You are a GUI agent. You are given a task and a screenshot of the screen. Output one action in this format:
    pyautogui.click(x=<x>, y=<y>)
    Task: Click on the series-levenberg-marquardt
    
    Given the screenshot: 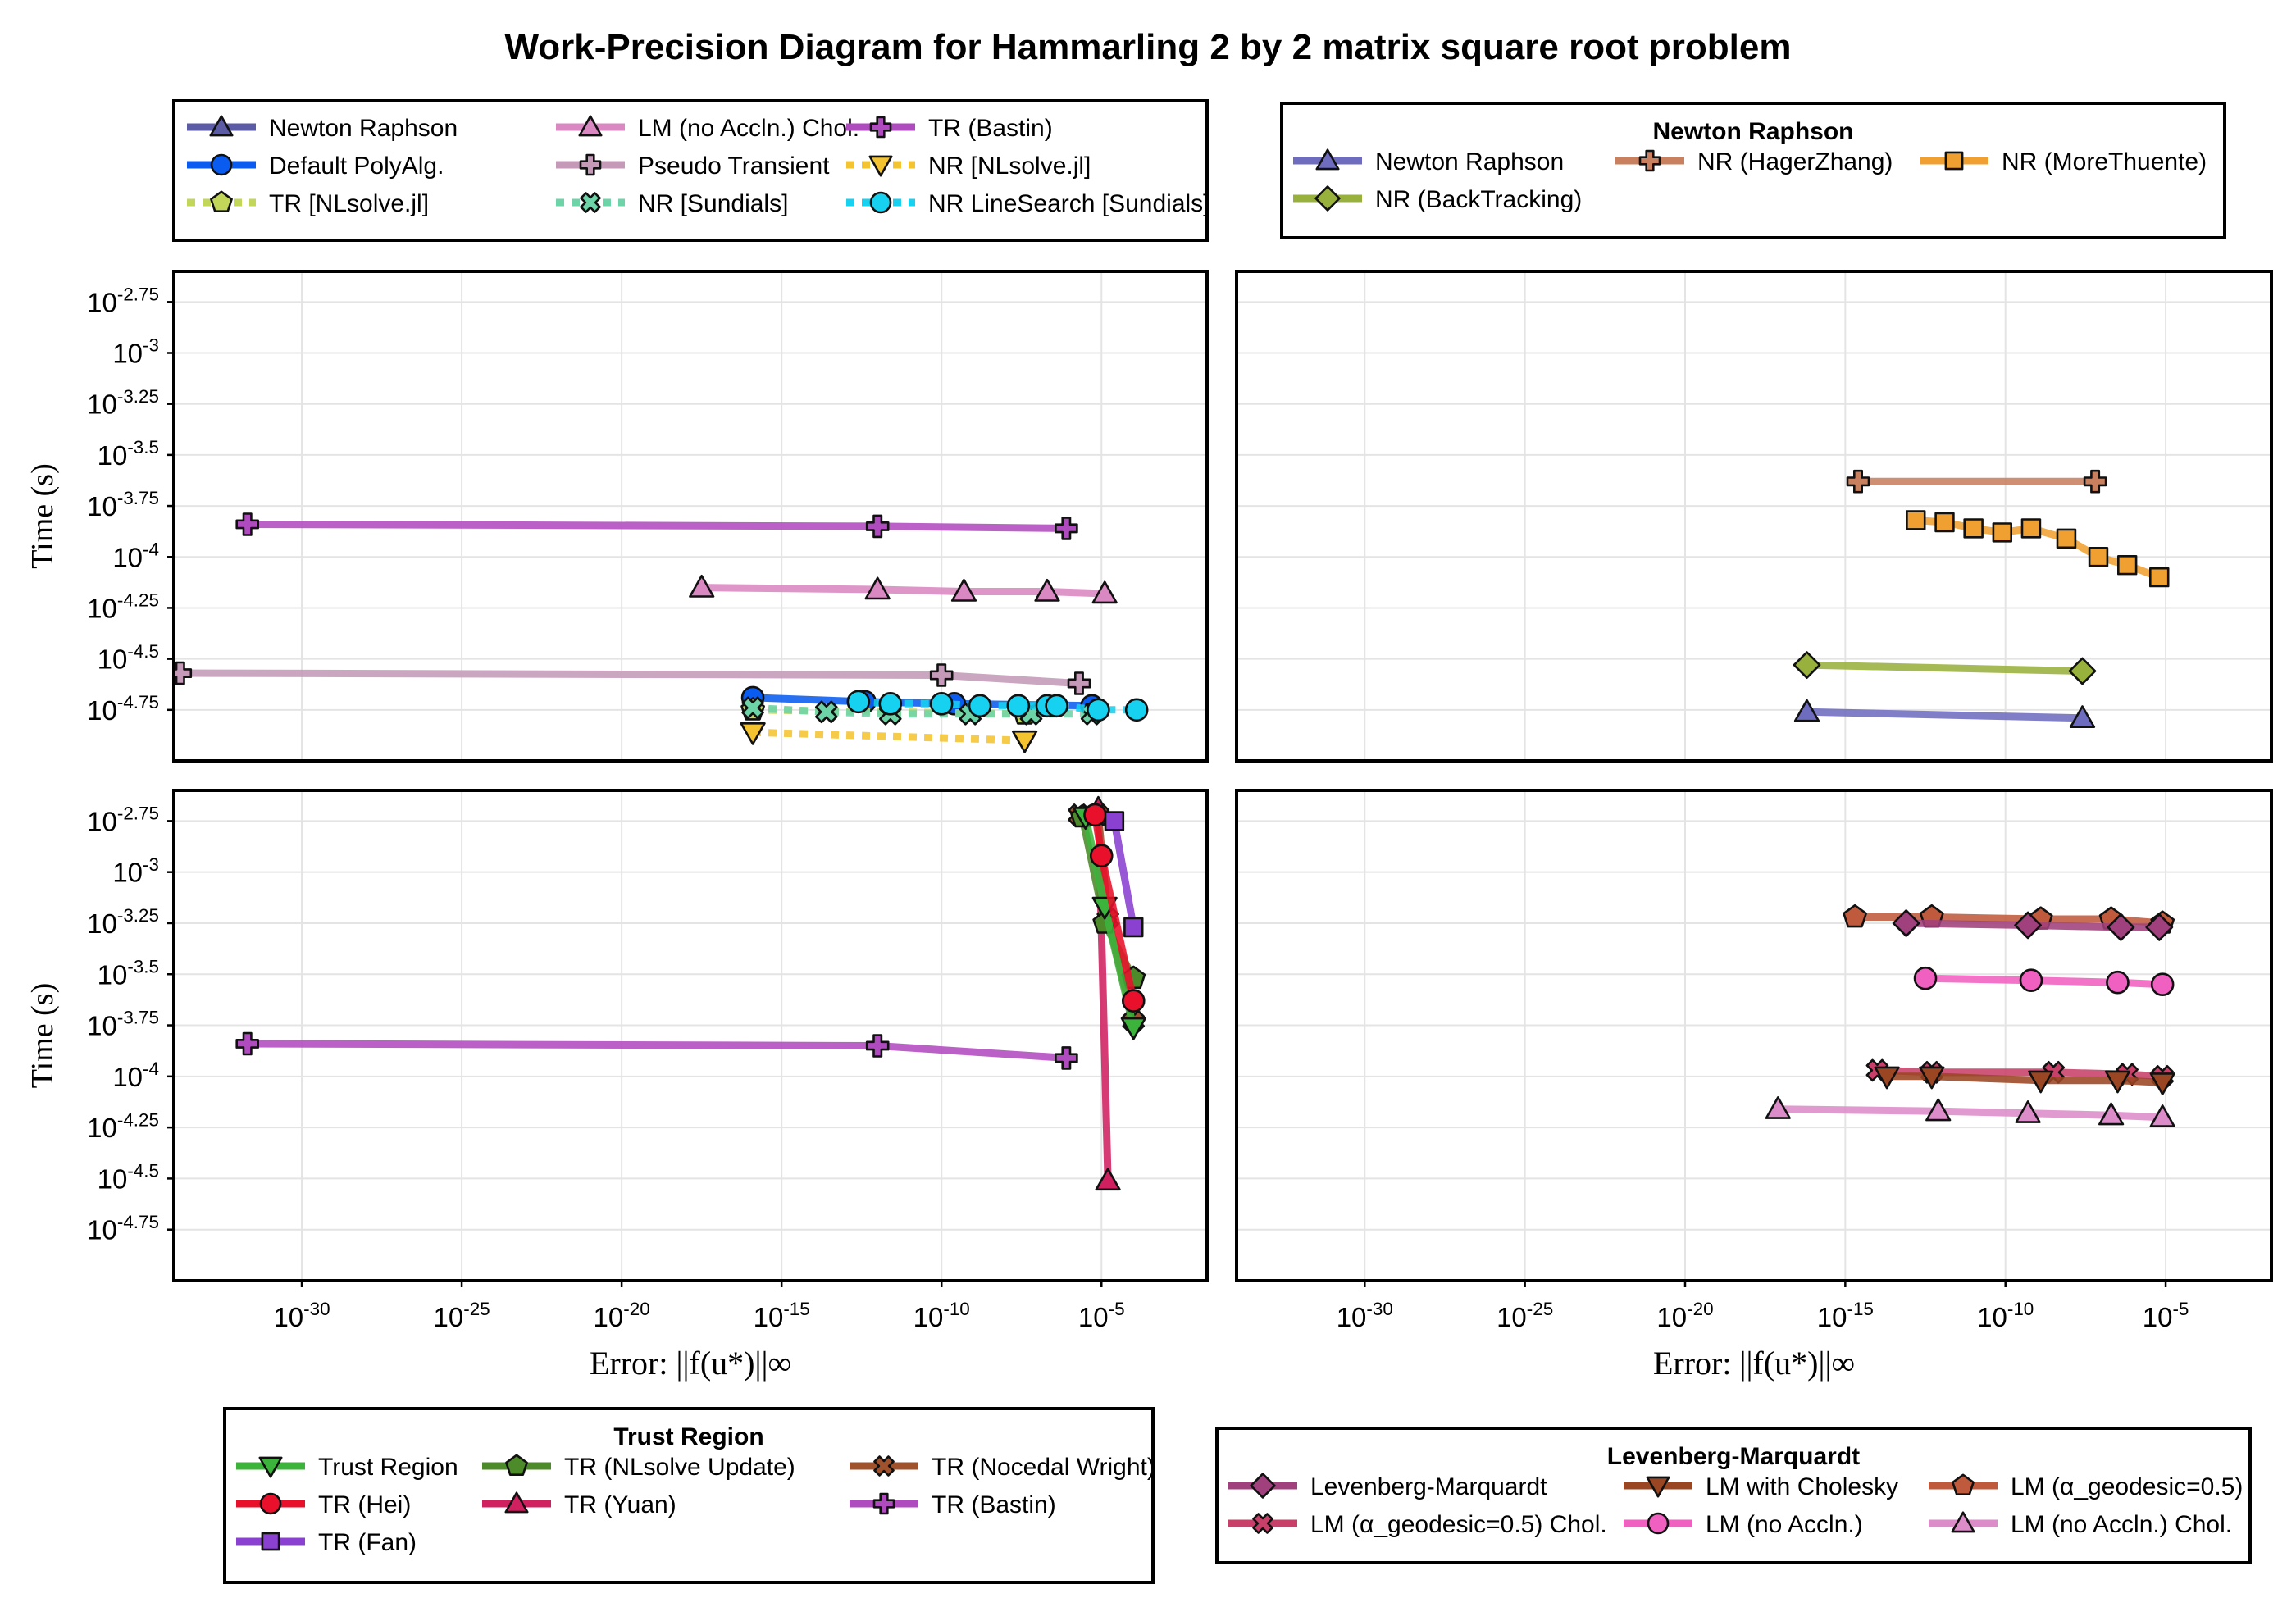 What is the action you would take?
    pyautogui.click(x=2033, y=925)
    